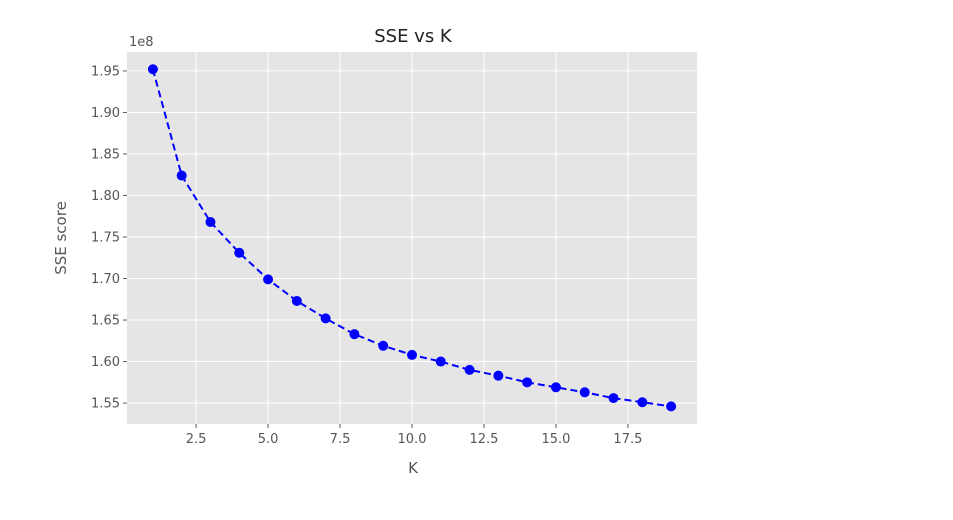 The width and height of the screenshot is (953, 520). Describe the element at coordinates (340, 439) in the screenshot. I see `x-tick-label: 7.5` at that location.